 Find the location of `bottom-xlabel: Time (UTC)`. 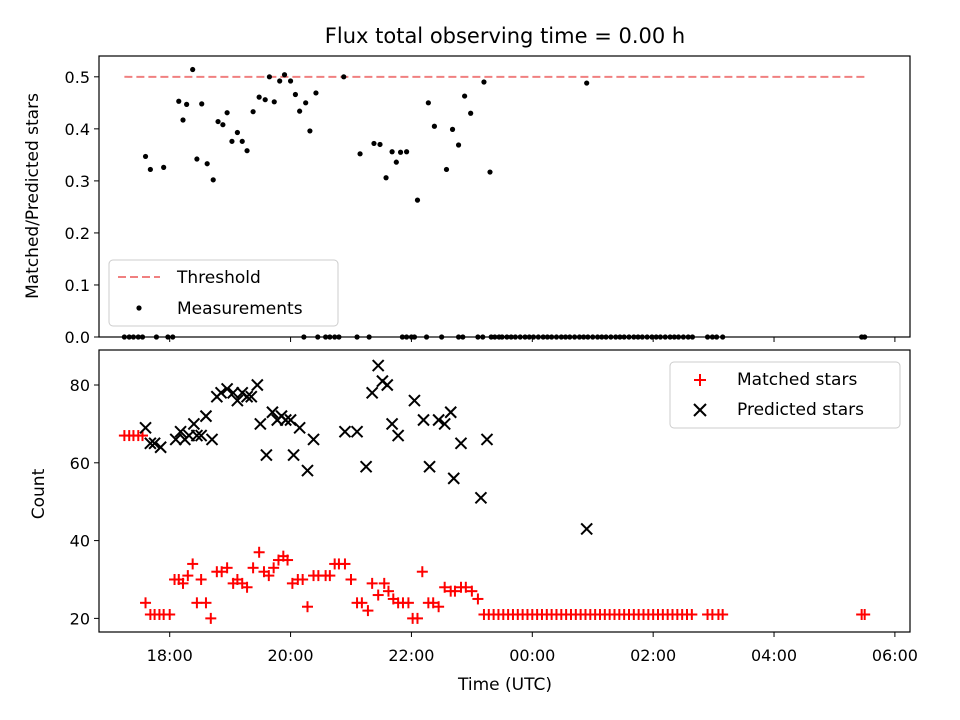

bottom-xlabel: Time (UTC) is located at coordinates (504, 685).